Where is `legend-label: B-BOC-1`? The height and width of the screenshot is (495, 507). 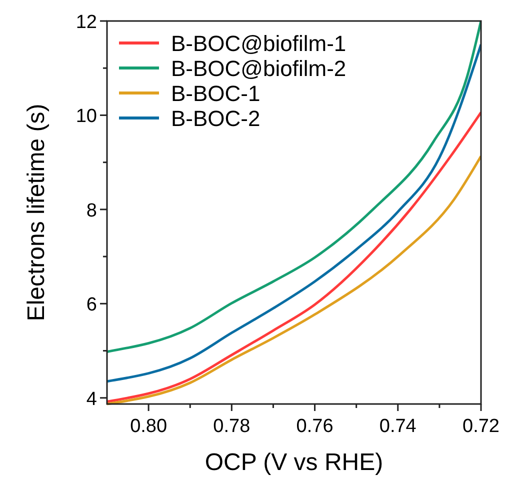
legend-label: B-BOC-1 is located at coordinates (215, 93).